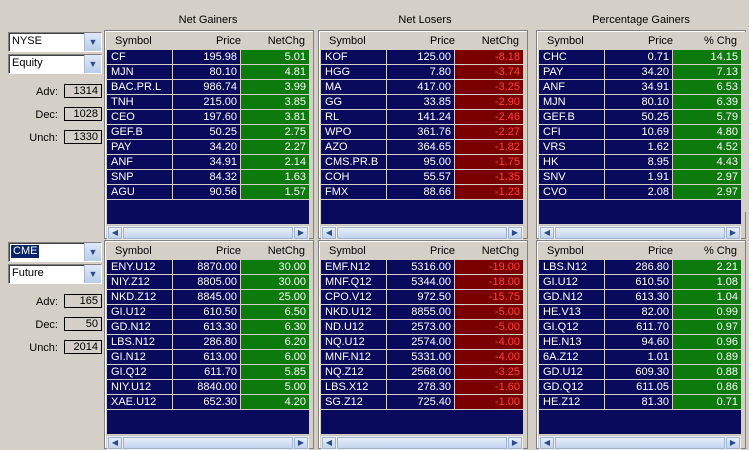  I want to click on table-row: GD.N12 613.30 6.30, so click(208, 327).